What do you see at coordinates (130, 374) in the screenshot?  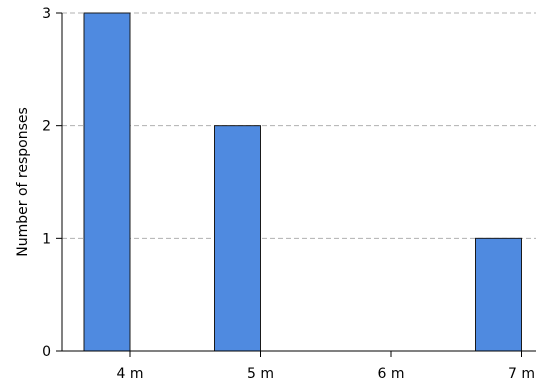 I see `x-tick-label: 4 m` at bounding box center [130, 374].